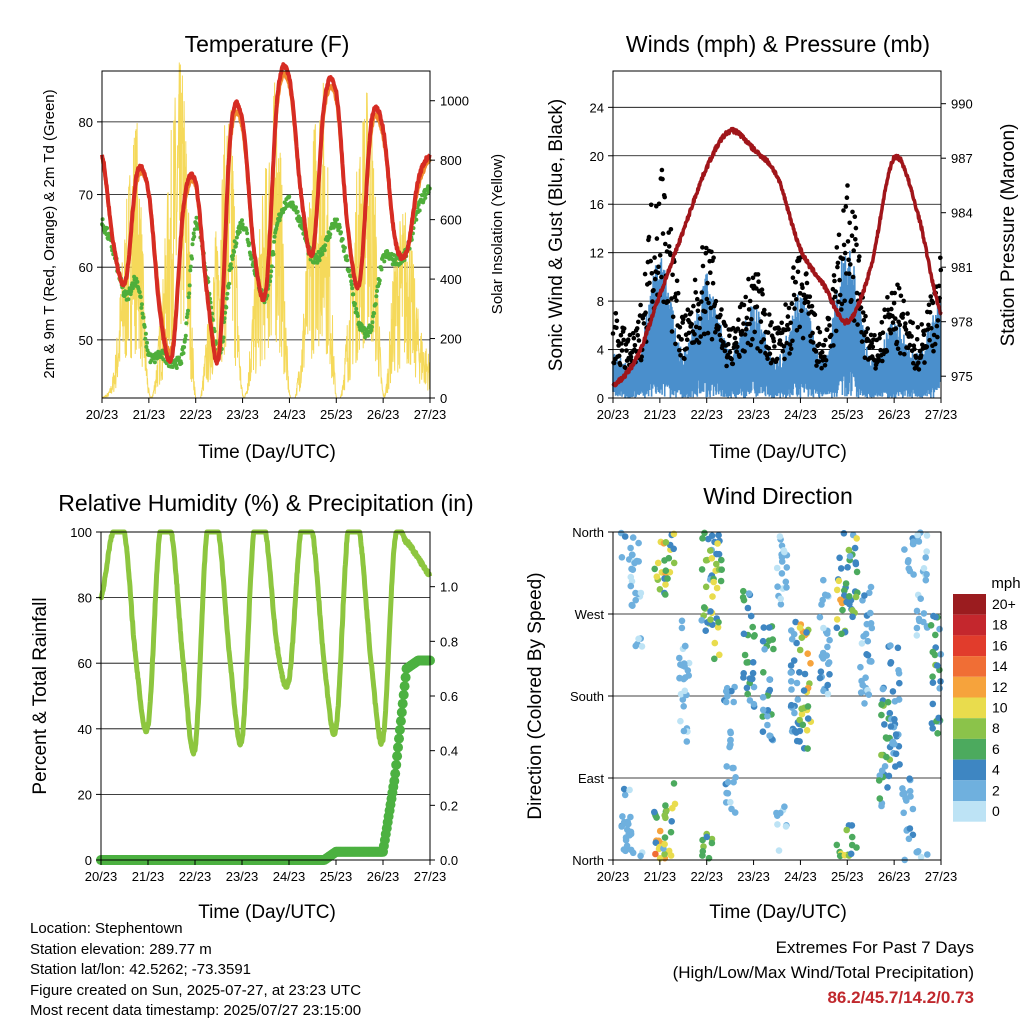 The width and height of the screenshot is (1024, 1024). What do you see at coordinates (778, 452) in the screenshot?
I see `winds-xlabel: Time (Day/UTC)` at bounding box center [778, 452].